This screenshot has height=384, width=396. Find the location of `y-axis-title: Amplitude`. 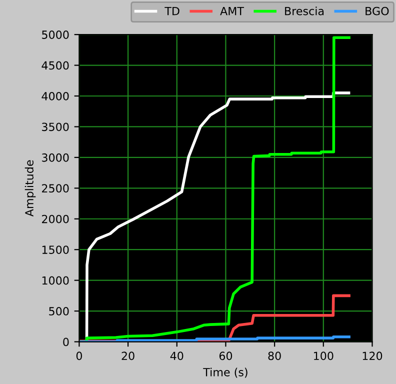

y-axis-title: Amplitude is located at coordinates (30, 188).